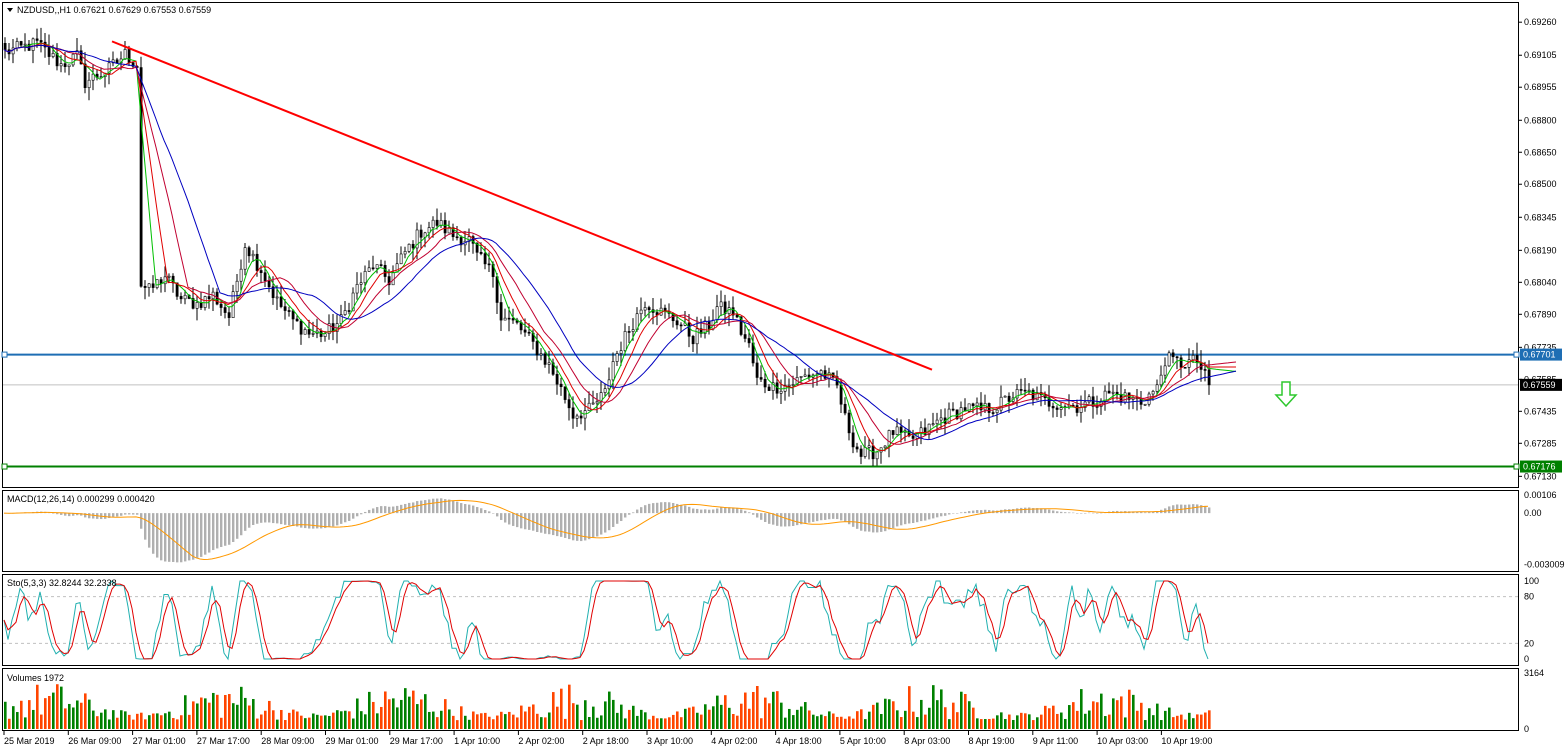 The height and width of the screenshot is (751, 1565). Describe the element at coordinates (10, 10) in the screenshot. I see `symbol-dropdown-icon` at that location.